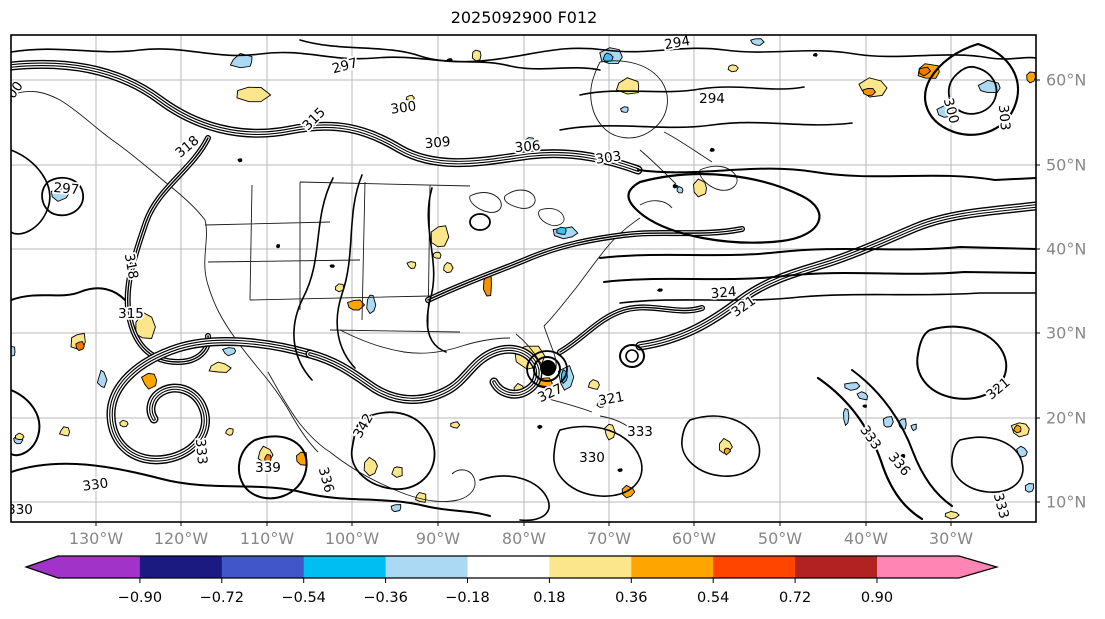  What do you see at coordinates (548, 368) in the screenshot?
I see `storm-marker` at bounding box center [548, 368].